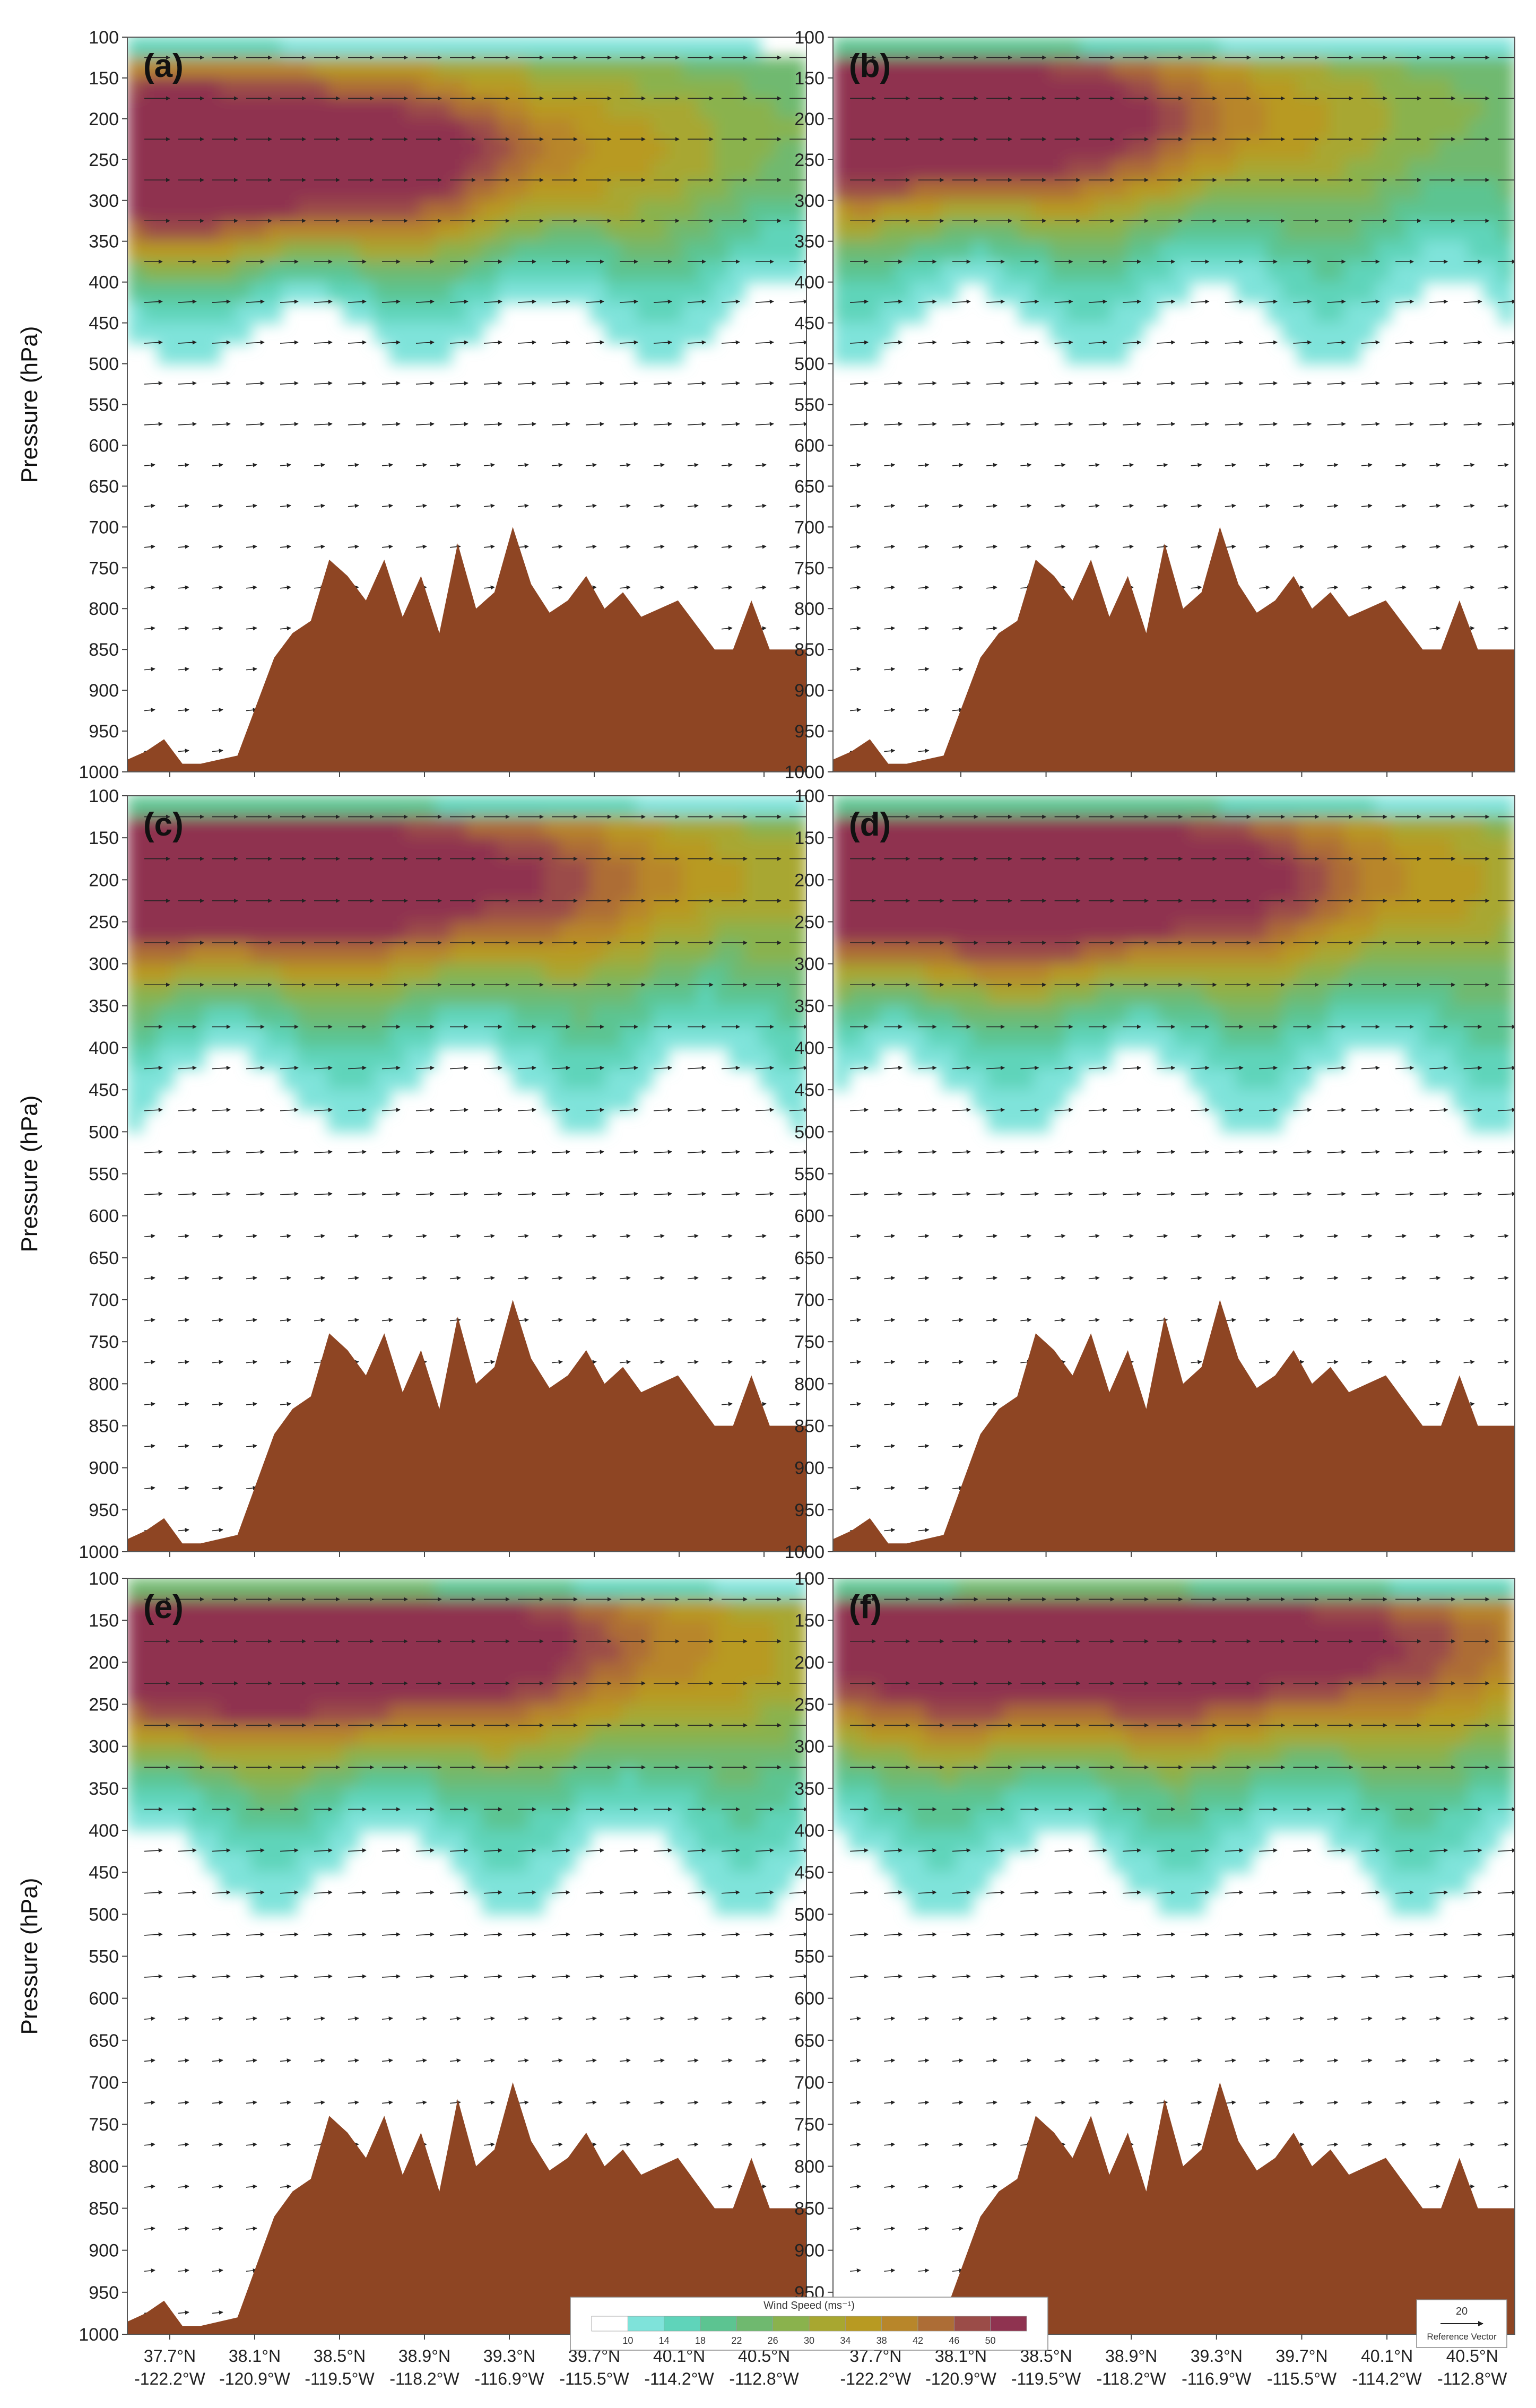  What do you see at coordinates (1217, 2356) in the screenshot?
I see `xtick-lat-label: 39.3°N` at bounding box center [1217, 2356].